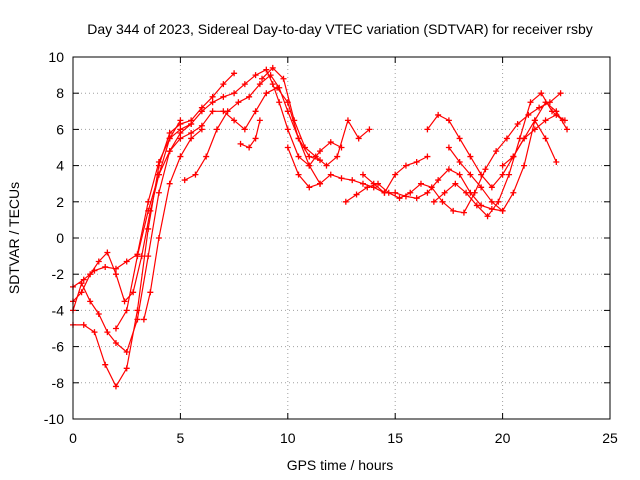 The width and height of the screenshot is (640, 480). I want to click on x-tick-label: 15, so click(395, 438).